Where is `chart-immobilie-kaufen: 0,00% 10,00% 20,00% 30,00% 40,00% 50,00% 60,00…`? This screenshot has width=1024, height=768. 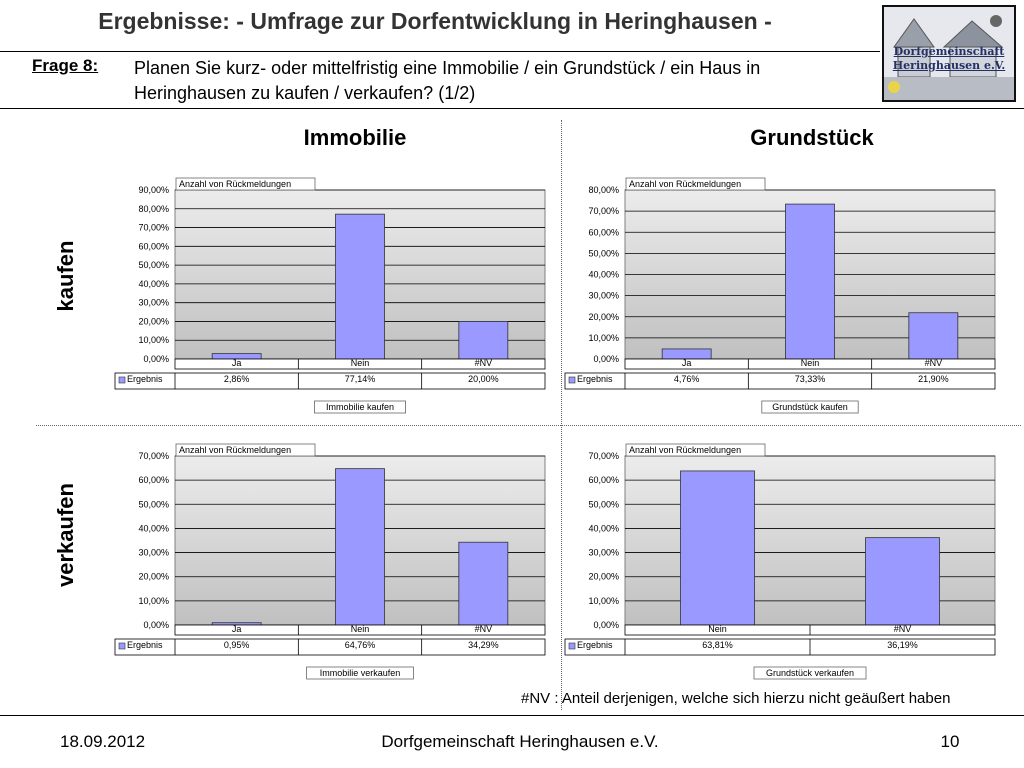
chart-immobilie-kaufen: 0,00% 10,00% 20,00% 30,00% 40,00% 50,00% 60,00… is located at coordinates (335, 296).